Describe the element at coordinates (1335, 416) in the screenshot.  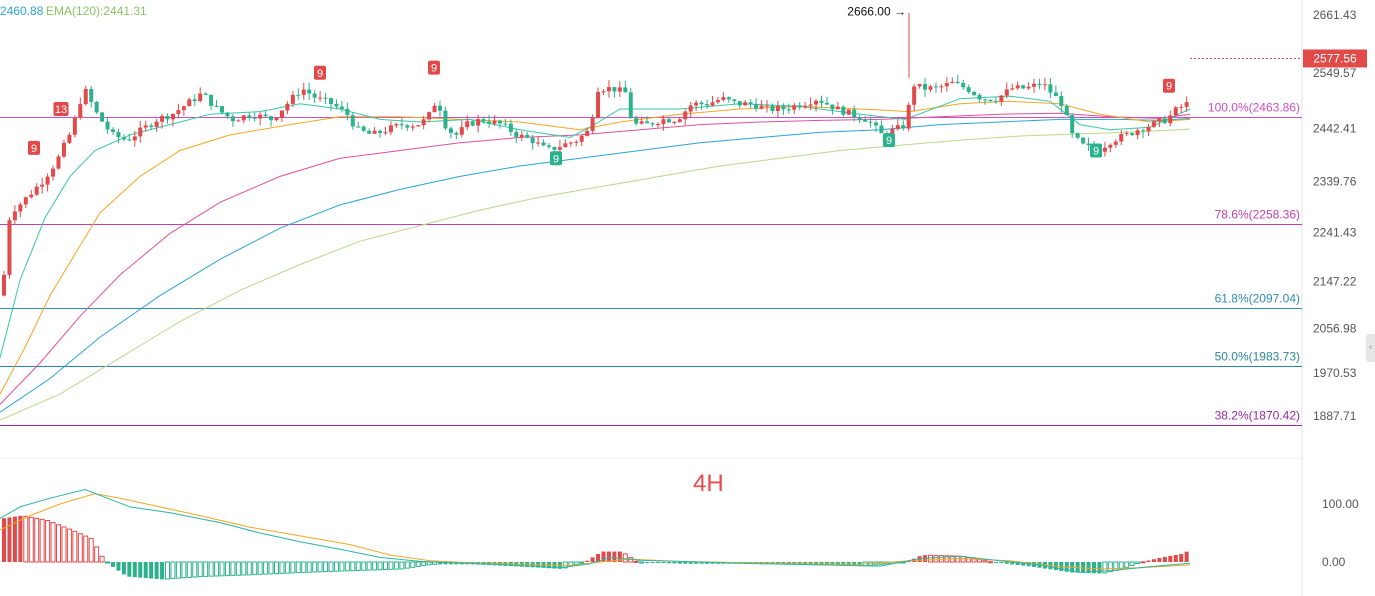
I see `y-axis-tick: 1887.71` at that location.